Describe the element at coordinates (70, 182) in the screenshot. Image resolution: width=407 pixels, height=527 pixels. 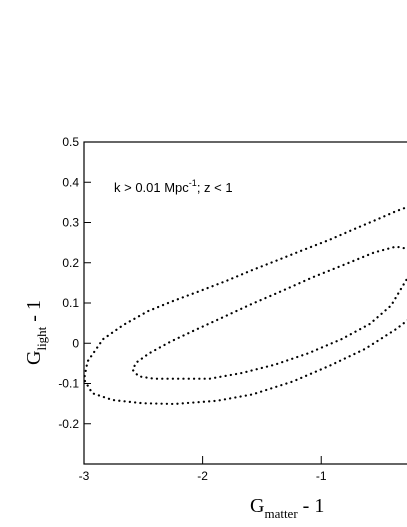
I see `y-tick-label: 0.4` at that location.